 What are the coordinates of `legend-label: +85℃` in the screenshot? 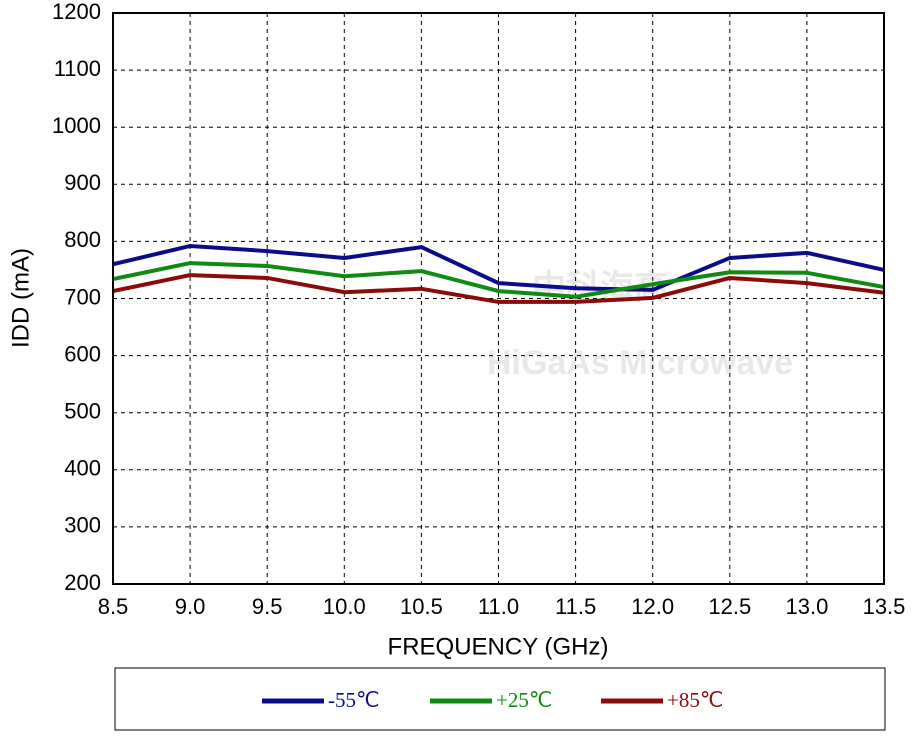 It's located at (695, 700).